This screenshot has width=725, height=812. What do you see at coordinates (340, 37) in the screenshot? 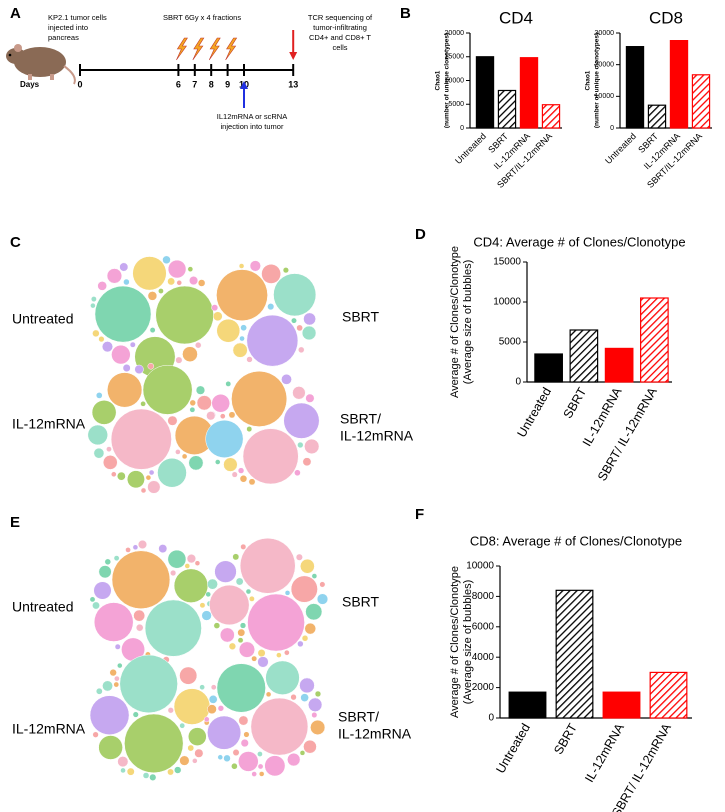
I see `timeline-note: CD4+ and CD8+ T` at bounding box center [340, 37].